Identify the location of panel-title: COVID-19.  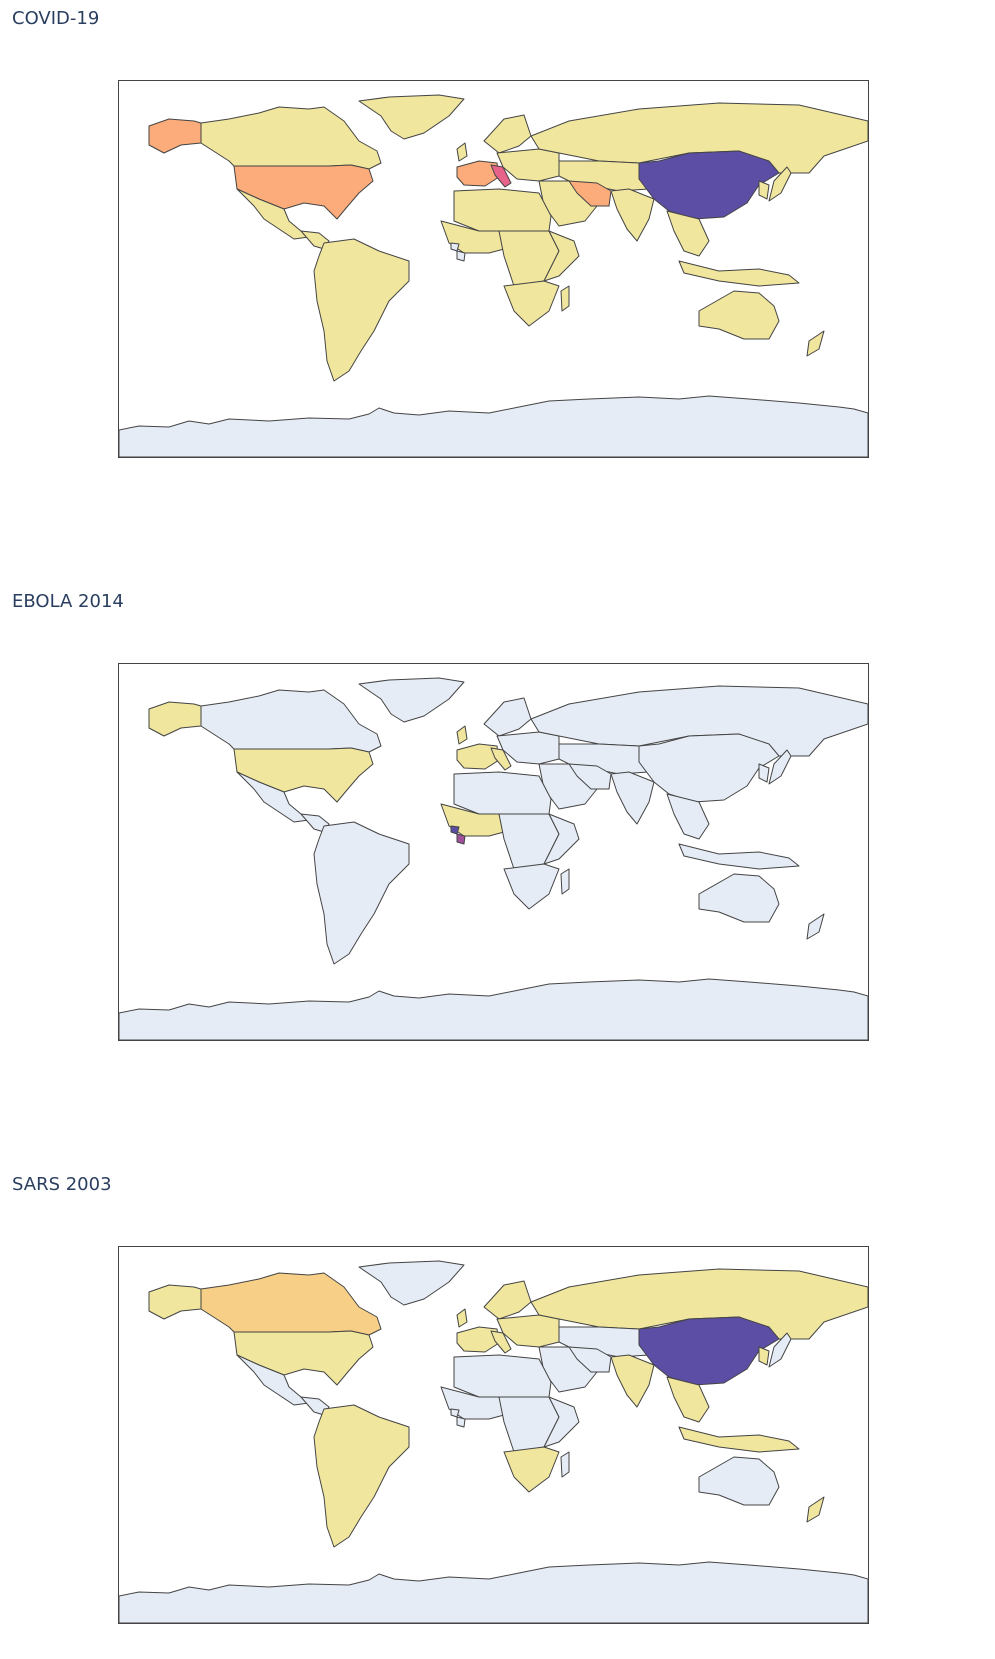
(56, 18).